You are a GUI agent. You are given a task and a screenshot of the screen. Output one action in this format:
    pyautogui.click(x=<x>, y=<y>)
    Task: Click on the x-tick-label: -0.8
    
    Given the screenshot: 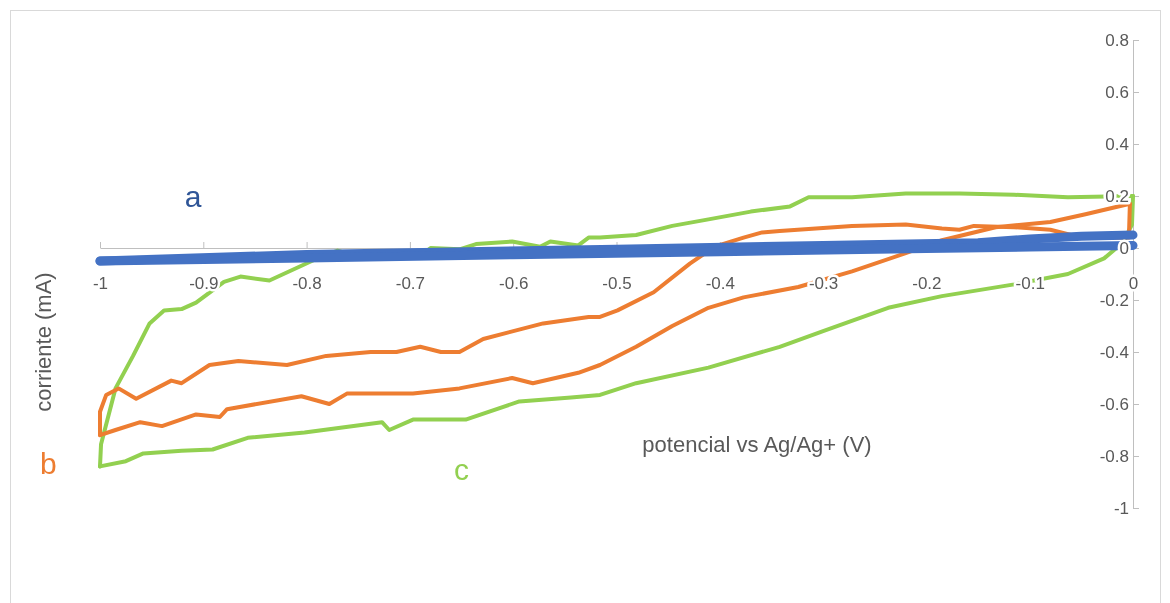 What is the action you would take?
    pyautogui.click(x=307, y=284)
    